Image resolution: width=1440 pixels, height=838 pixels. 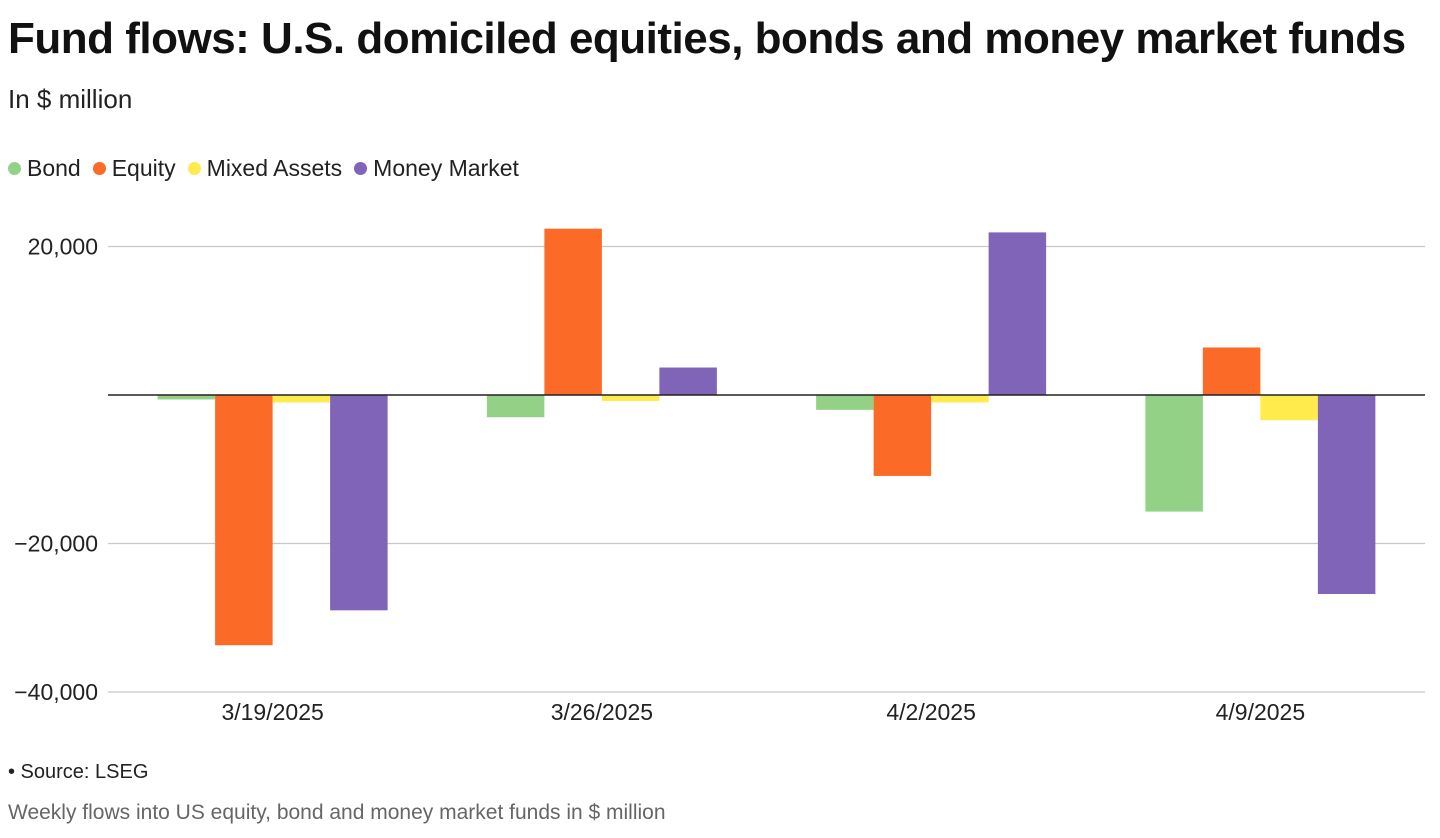 I want to click on y-tick-label: −40,000, so click(x=56, y=692).